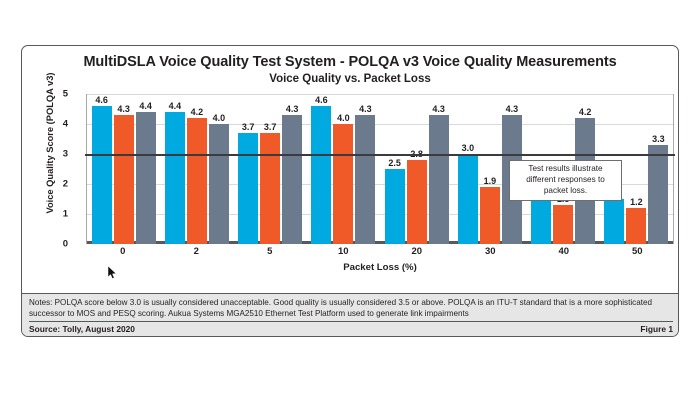 The height and width of the screenshot is (408, 700). What do you see at coordinates (380, 242) in the screenshot?
I see `x-axis-line` at bounding box center [380, 242].